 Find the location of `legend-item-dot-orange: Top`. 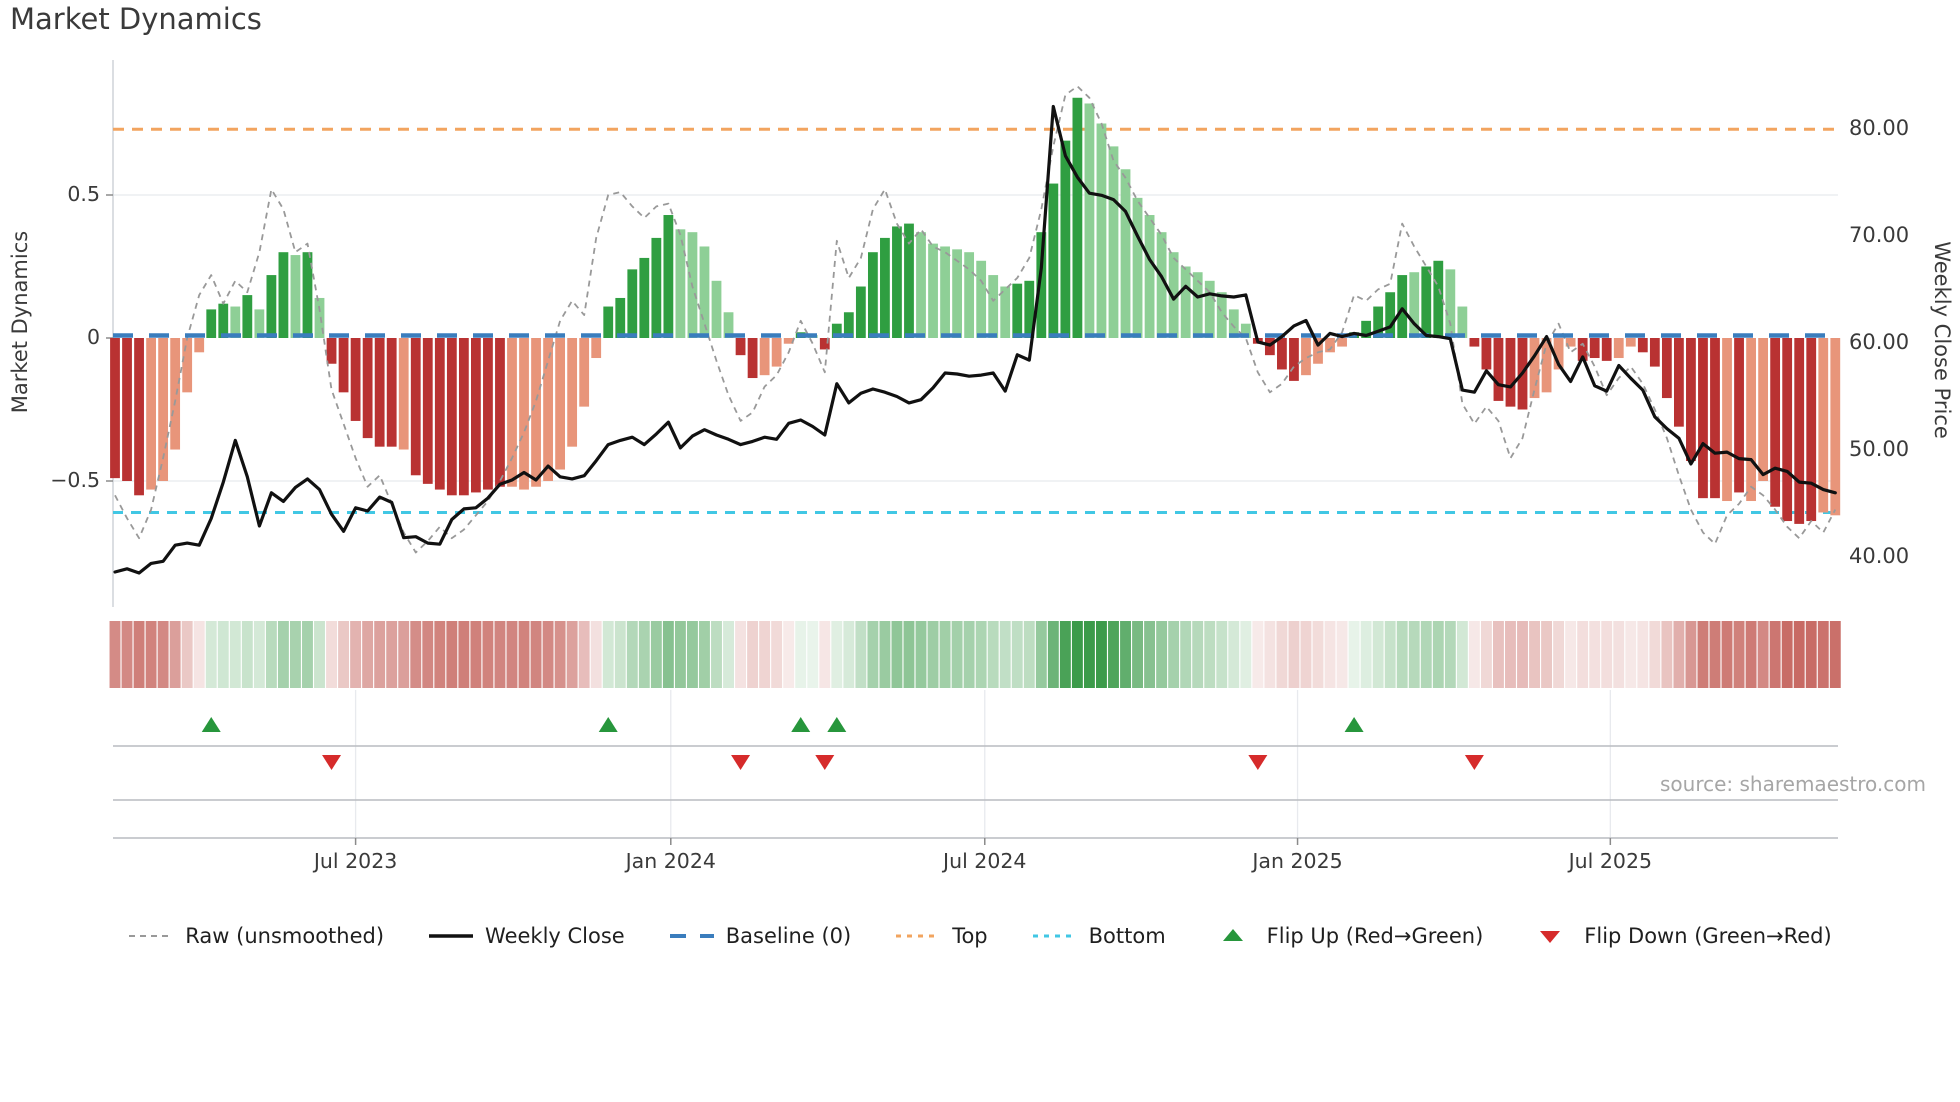

legend-item-dot-orange: Top is located at coordinates (941, 936).